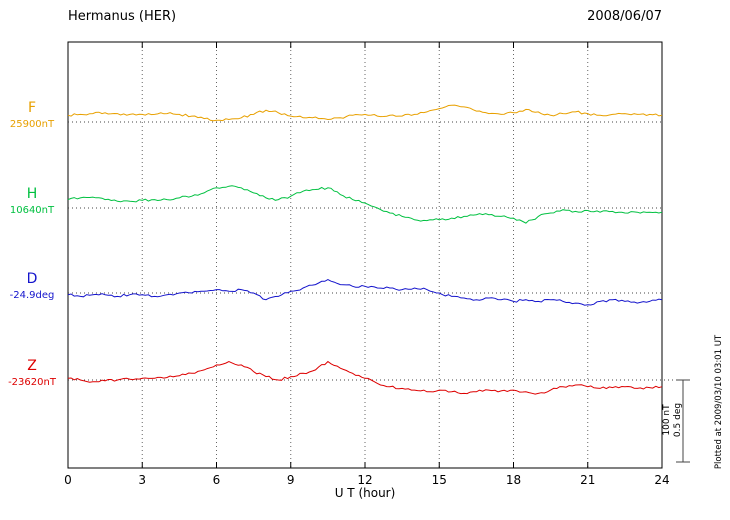  Describe the element at coordinates (719, 402) in the screenshot. I see `plotted-timestamp-note: Plotted at 2009/03/10 03:01 UT` at that location.